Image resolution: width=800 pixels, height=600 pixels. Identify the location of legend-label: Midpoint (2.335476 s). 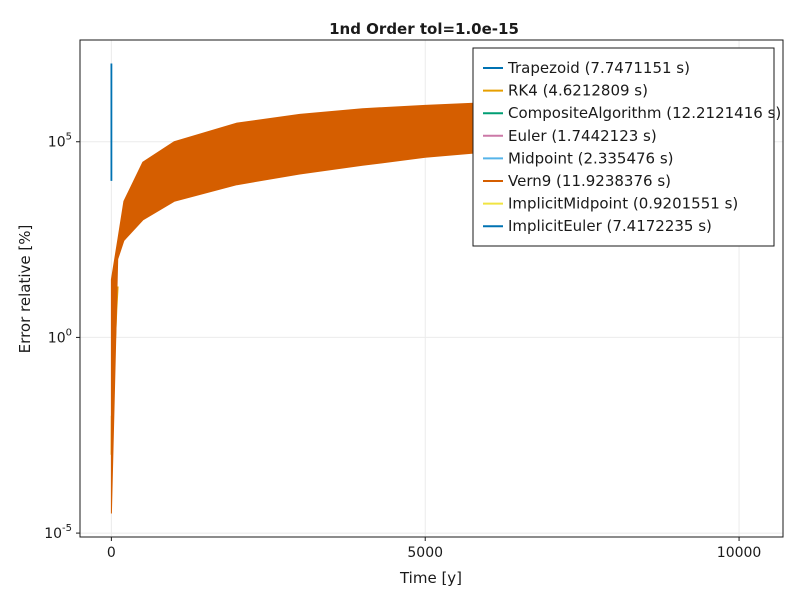
(591, 158).